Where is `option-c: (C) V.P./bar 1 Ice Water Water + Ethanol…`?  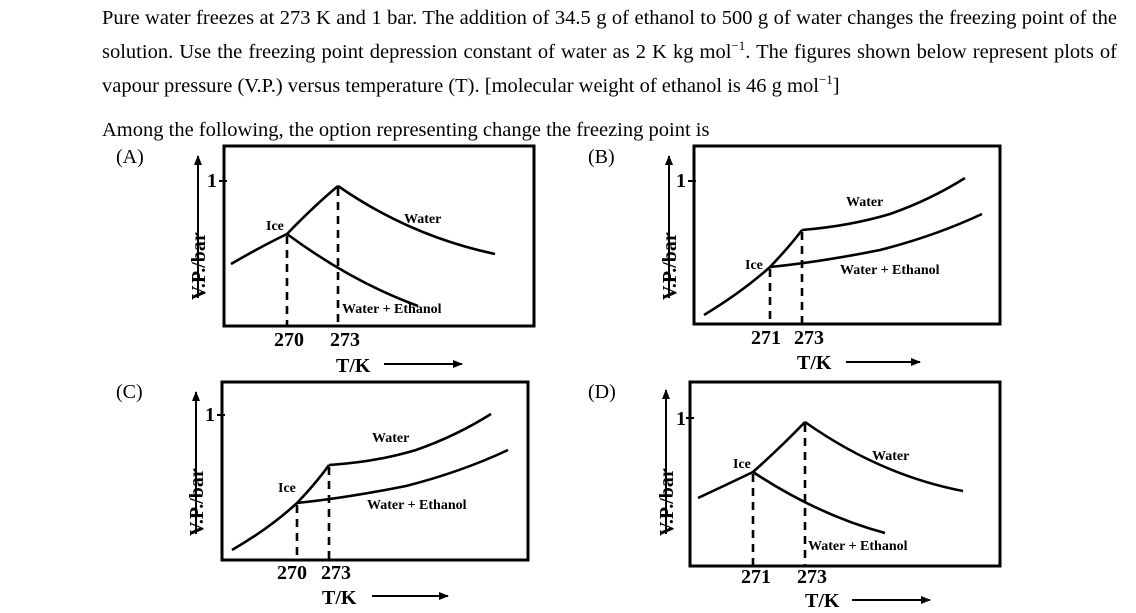 option-c: (C) V.P./bar 1 Ice Water Water + Ethanol… is located at coordinates (323, 494).